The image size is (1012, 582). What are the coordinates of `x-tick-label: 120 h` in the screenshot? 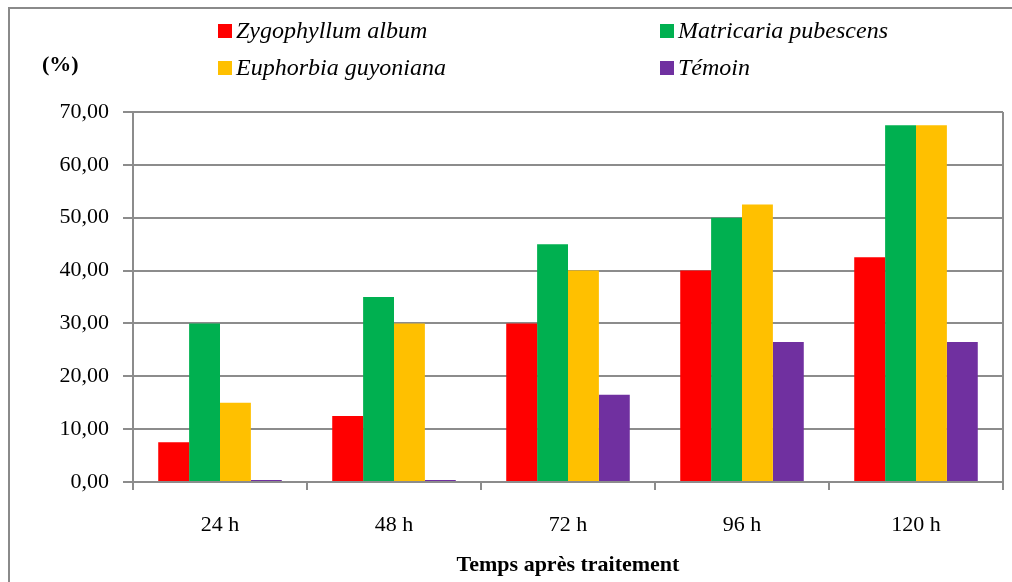 It's located at (916, 523).